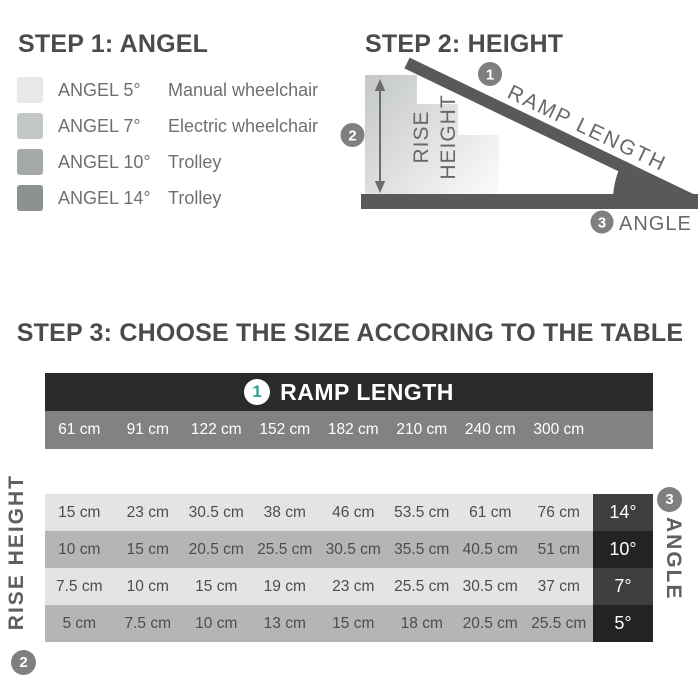 The image size is (700, 700). Describe the element at coordinates (490, 512) in the screenshot. I see `table-cell: 61 cm` at that location.